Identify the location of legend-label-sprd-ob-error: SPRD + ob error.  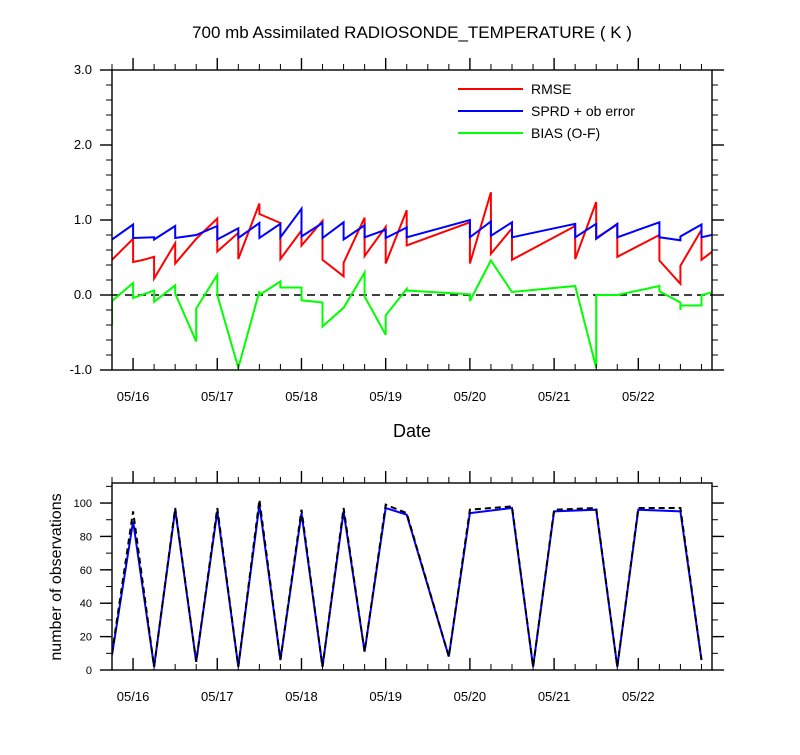
(583, 111).